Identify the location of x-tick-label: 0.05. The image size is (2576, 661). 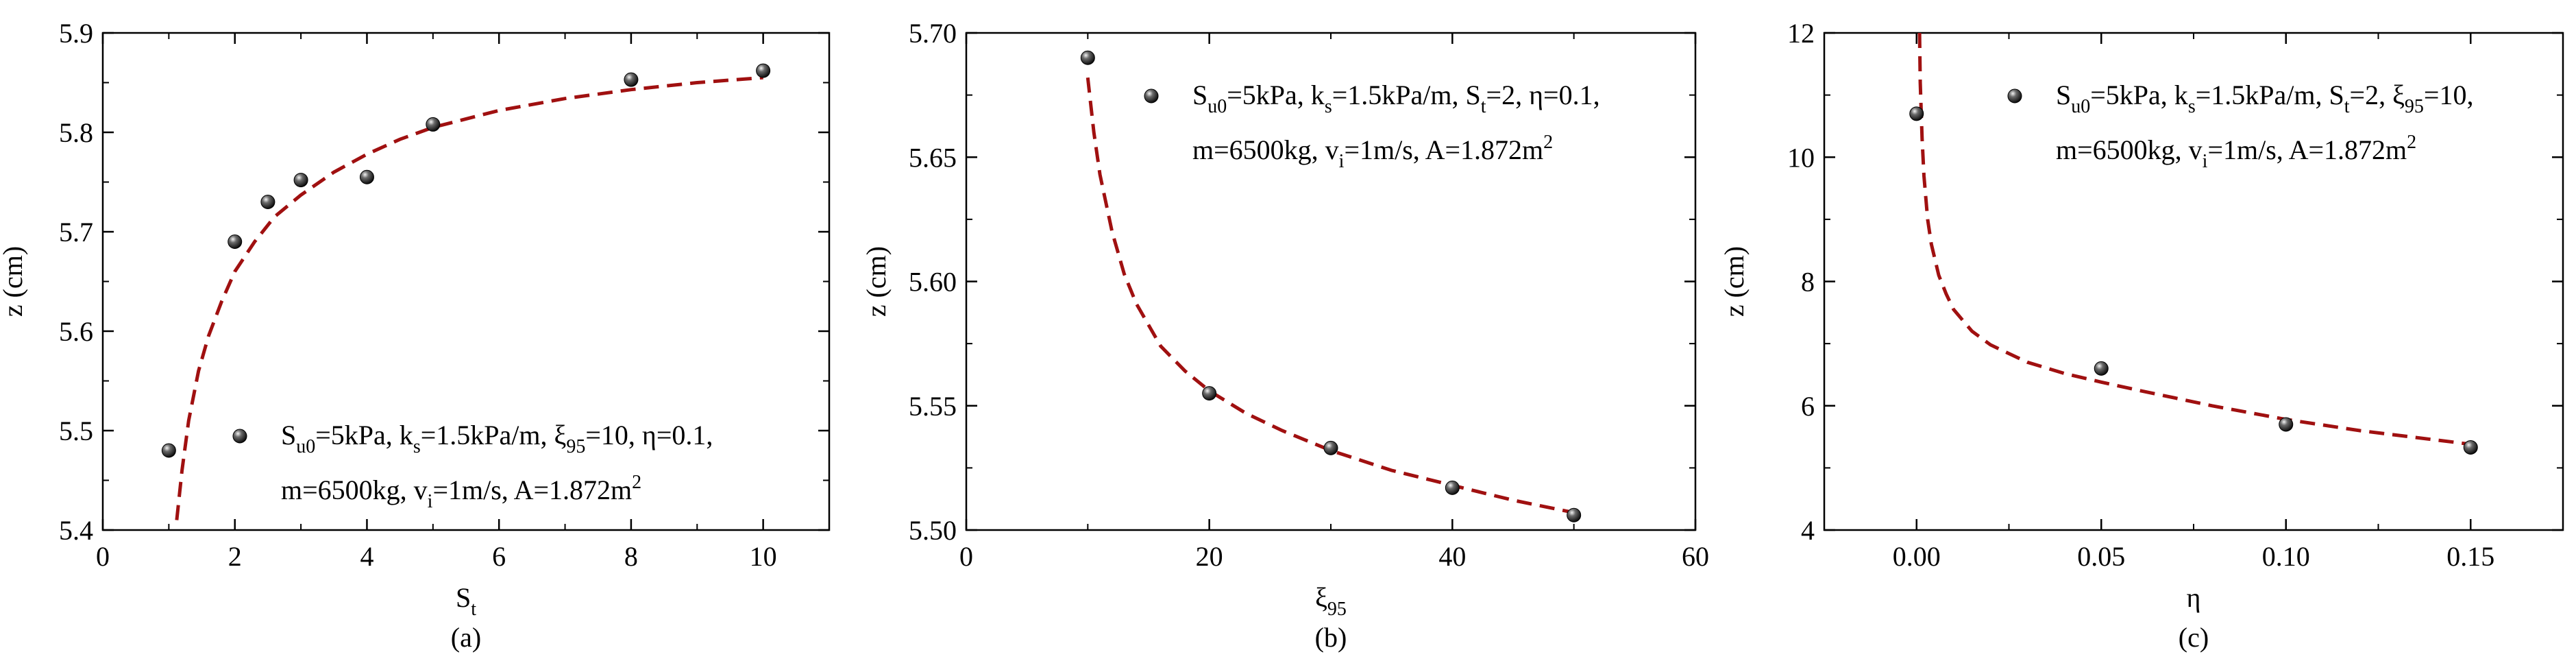
(2101, 556).